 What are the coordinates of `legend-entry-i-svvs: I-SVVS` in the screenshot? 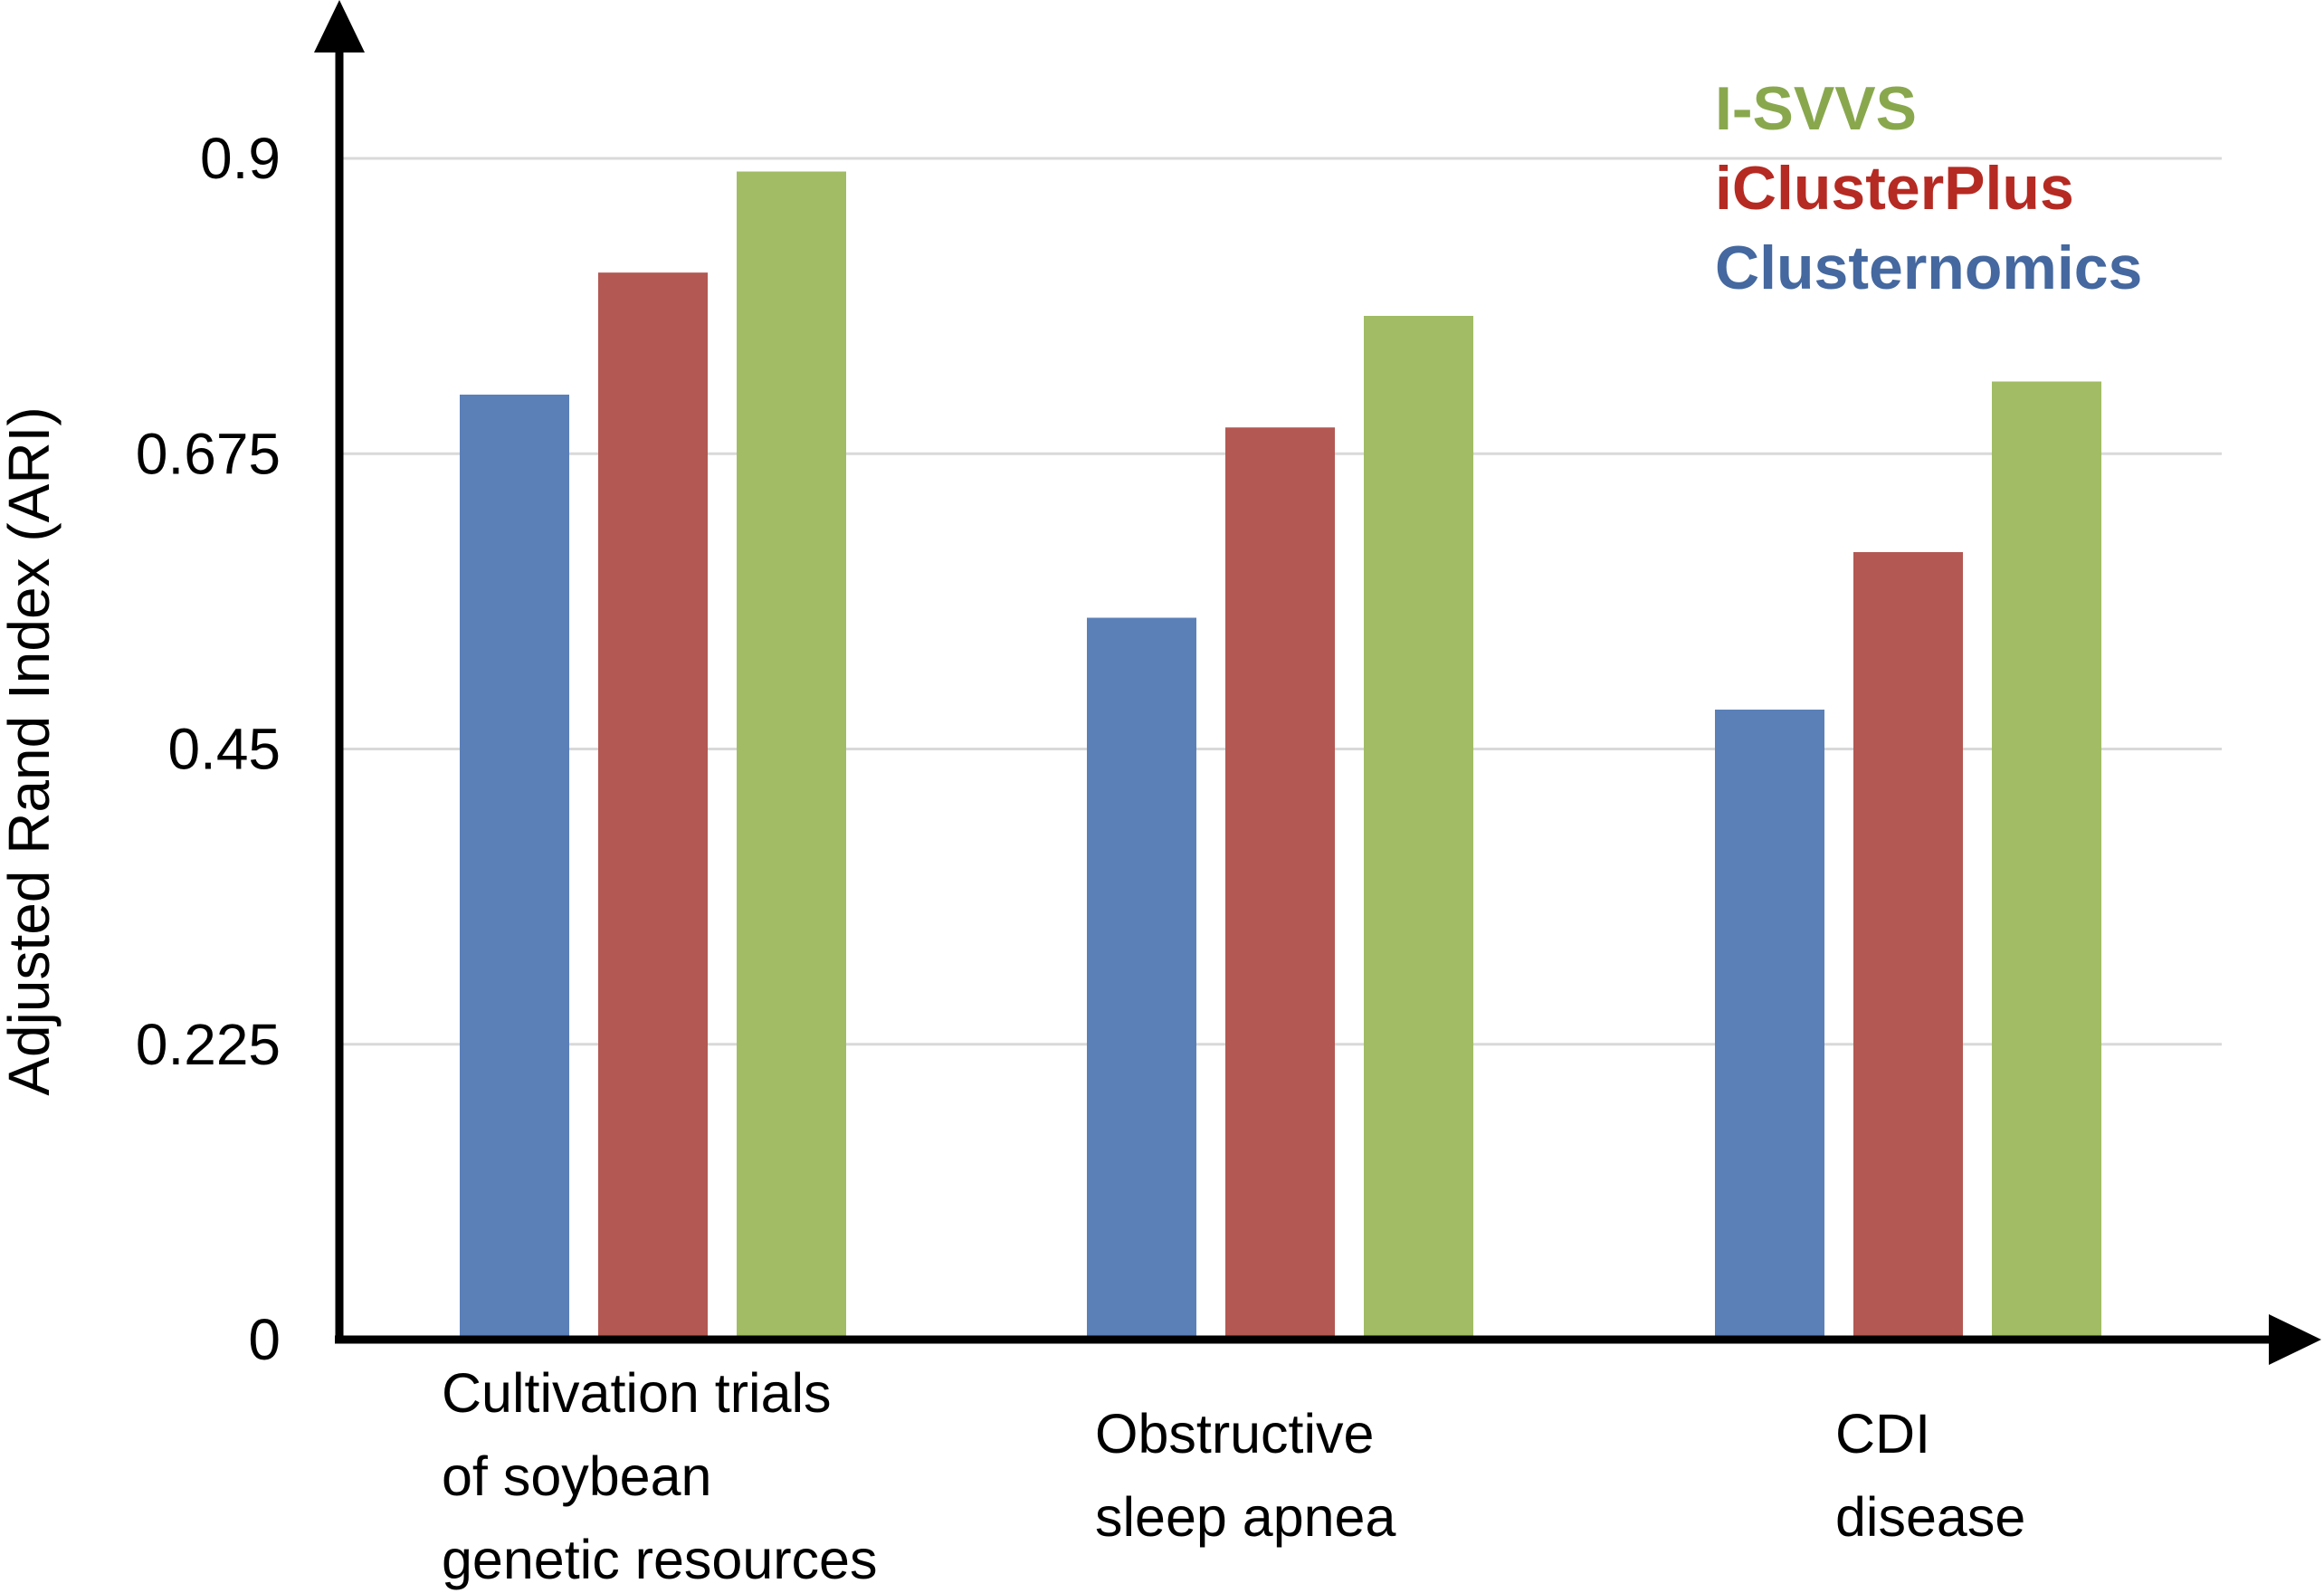 It's located at (1816, 108).